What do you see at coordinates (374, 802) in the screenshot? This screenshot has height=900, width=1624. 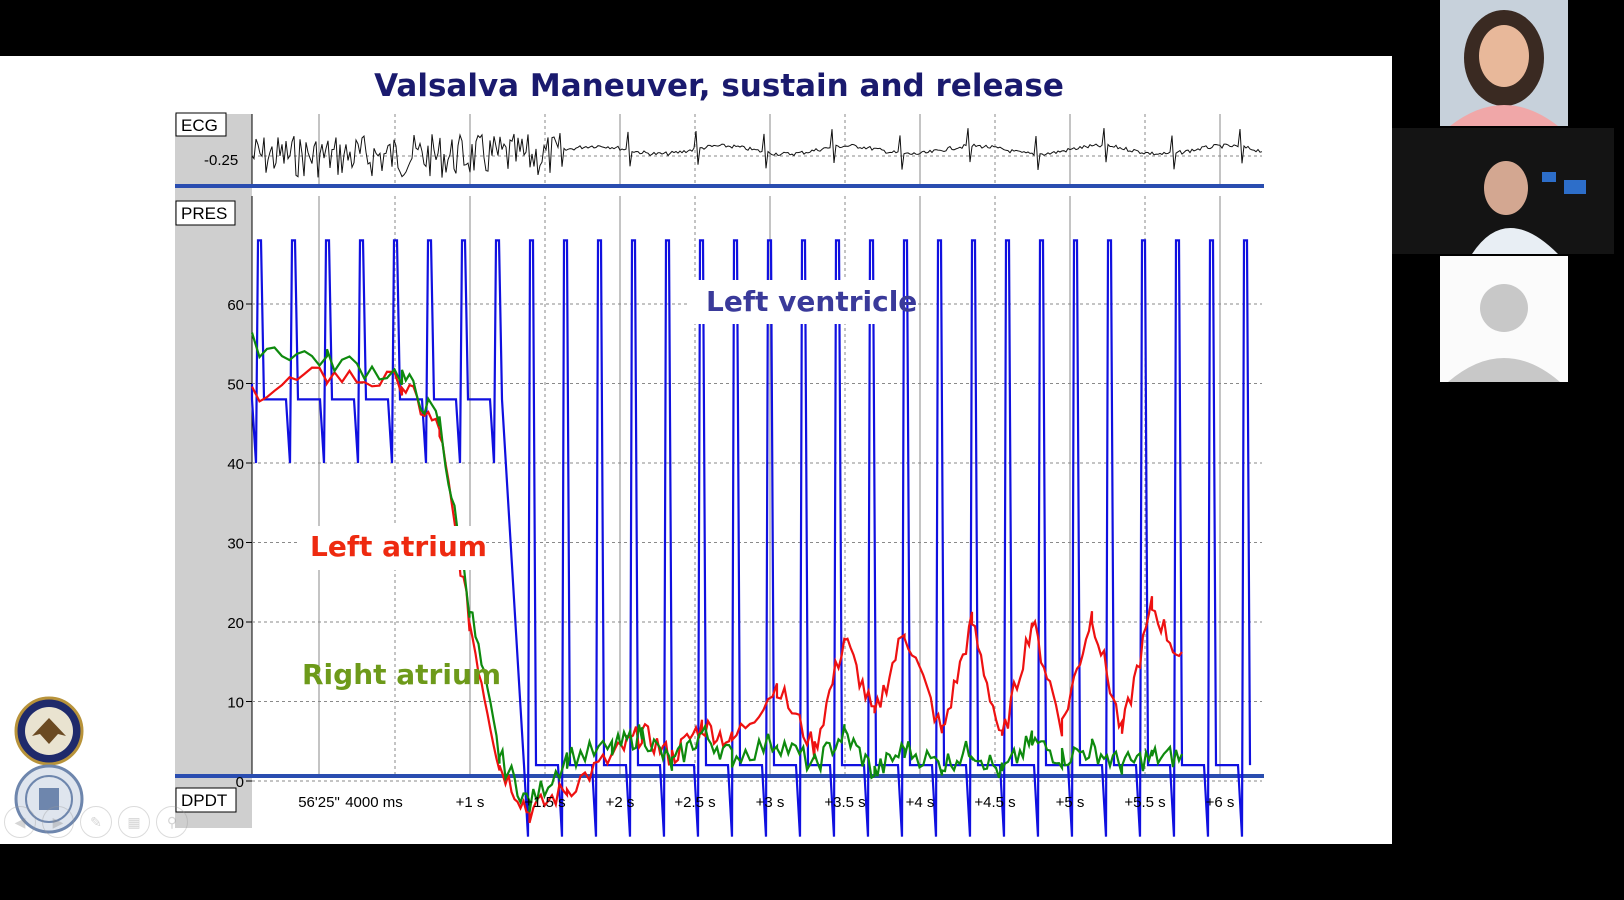 I see `time-axis-label: 4000 ms` at bounding box center [374, 802].